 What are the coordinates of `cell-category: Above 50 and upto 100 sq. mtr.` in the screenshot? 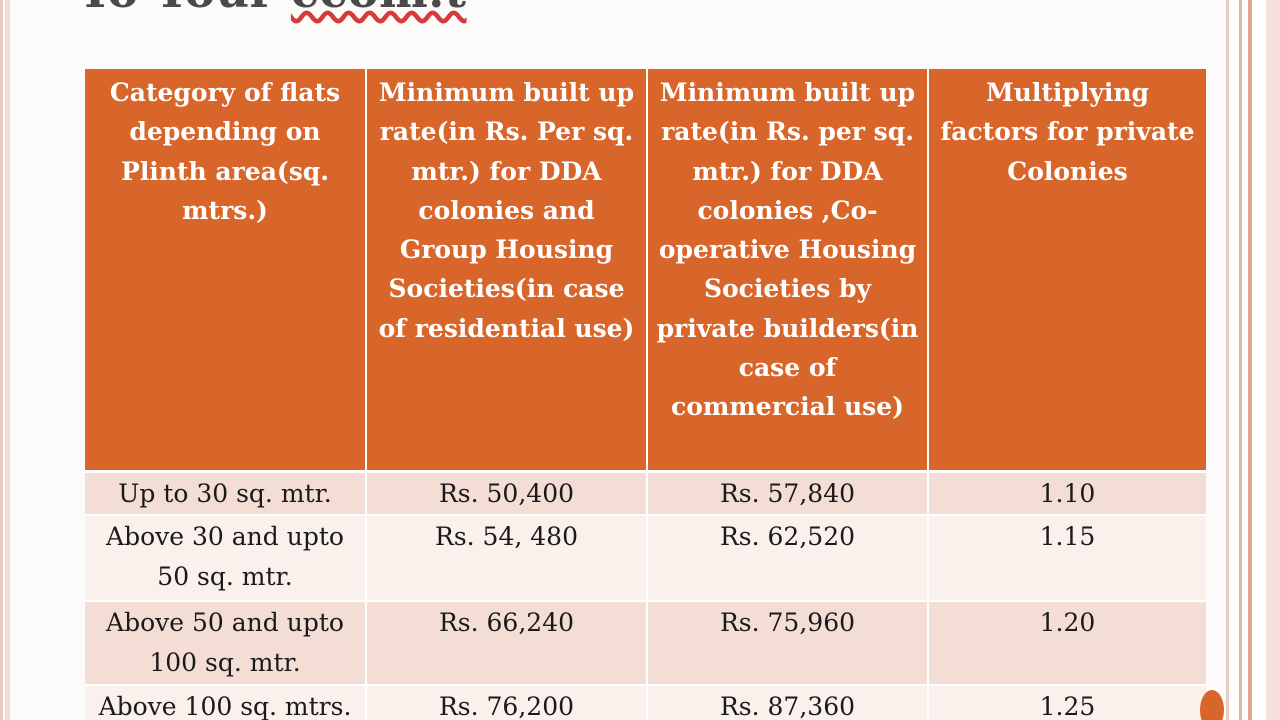 It's located at (226, 643).